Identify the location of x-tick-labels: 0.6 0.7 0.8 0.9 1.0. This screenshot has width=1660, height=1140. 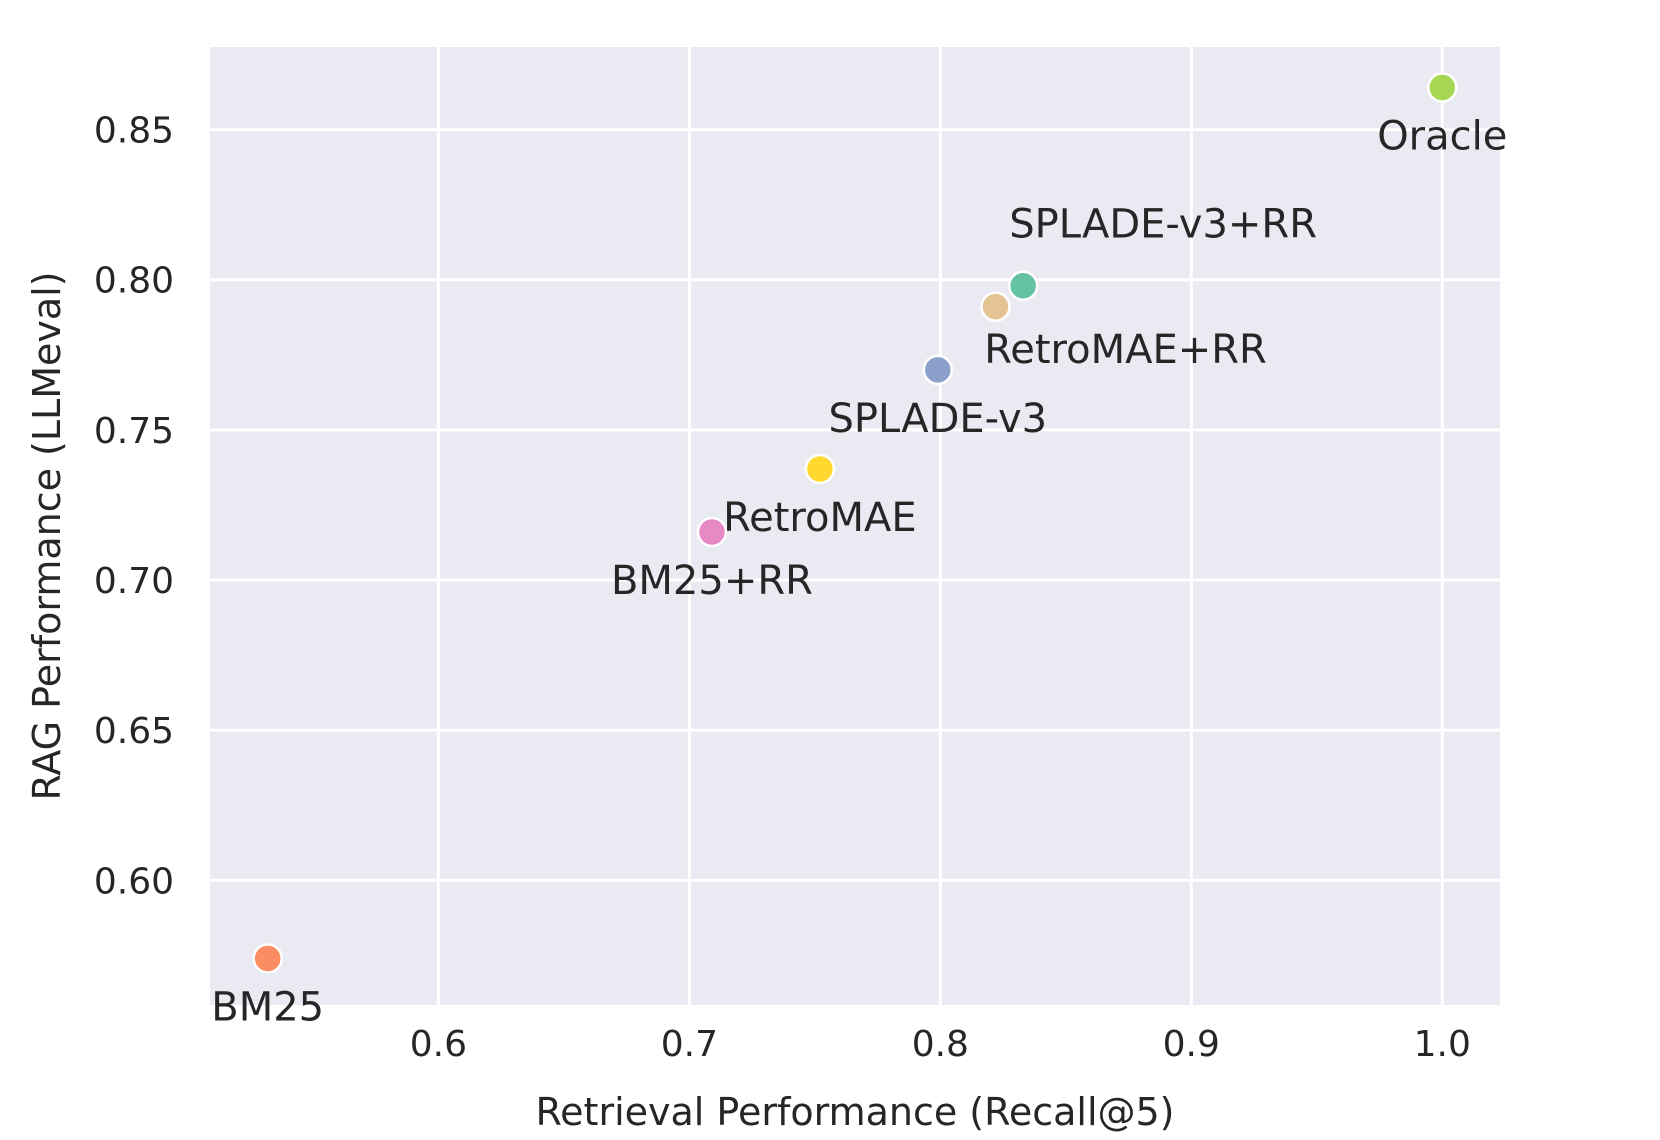
(940, 1044).